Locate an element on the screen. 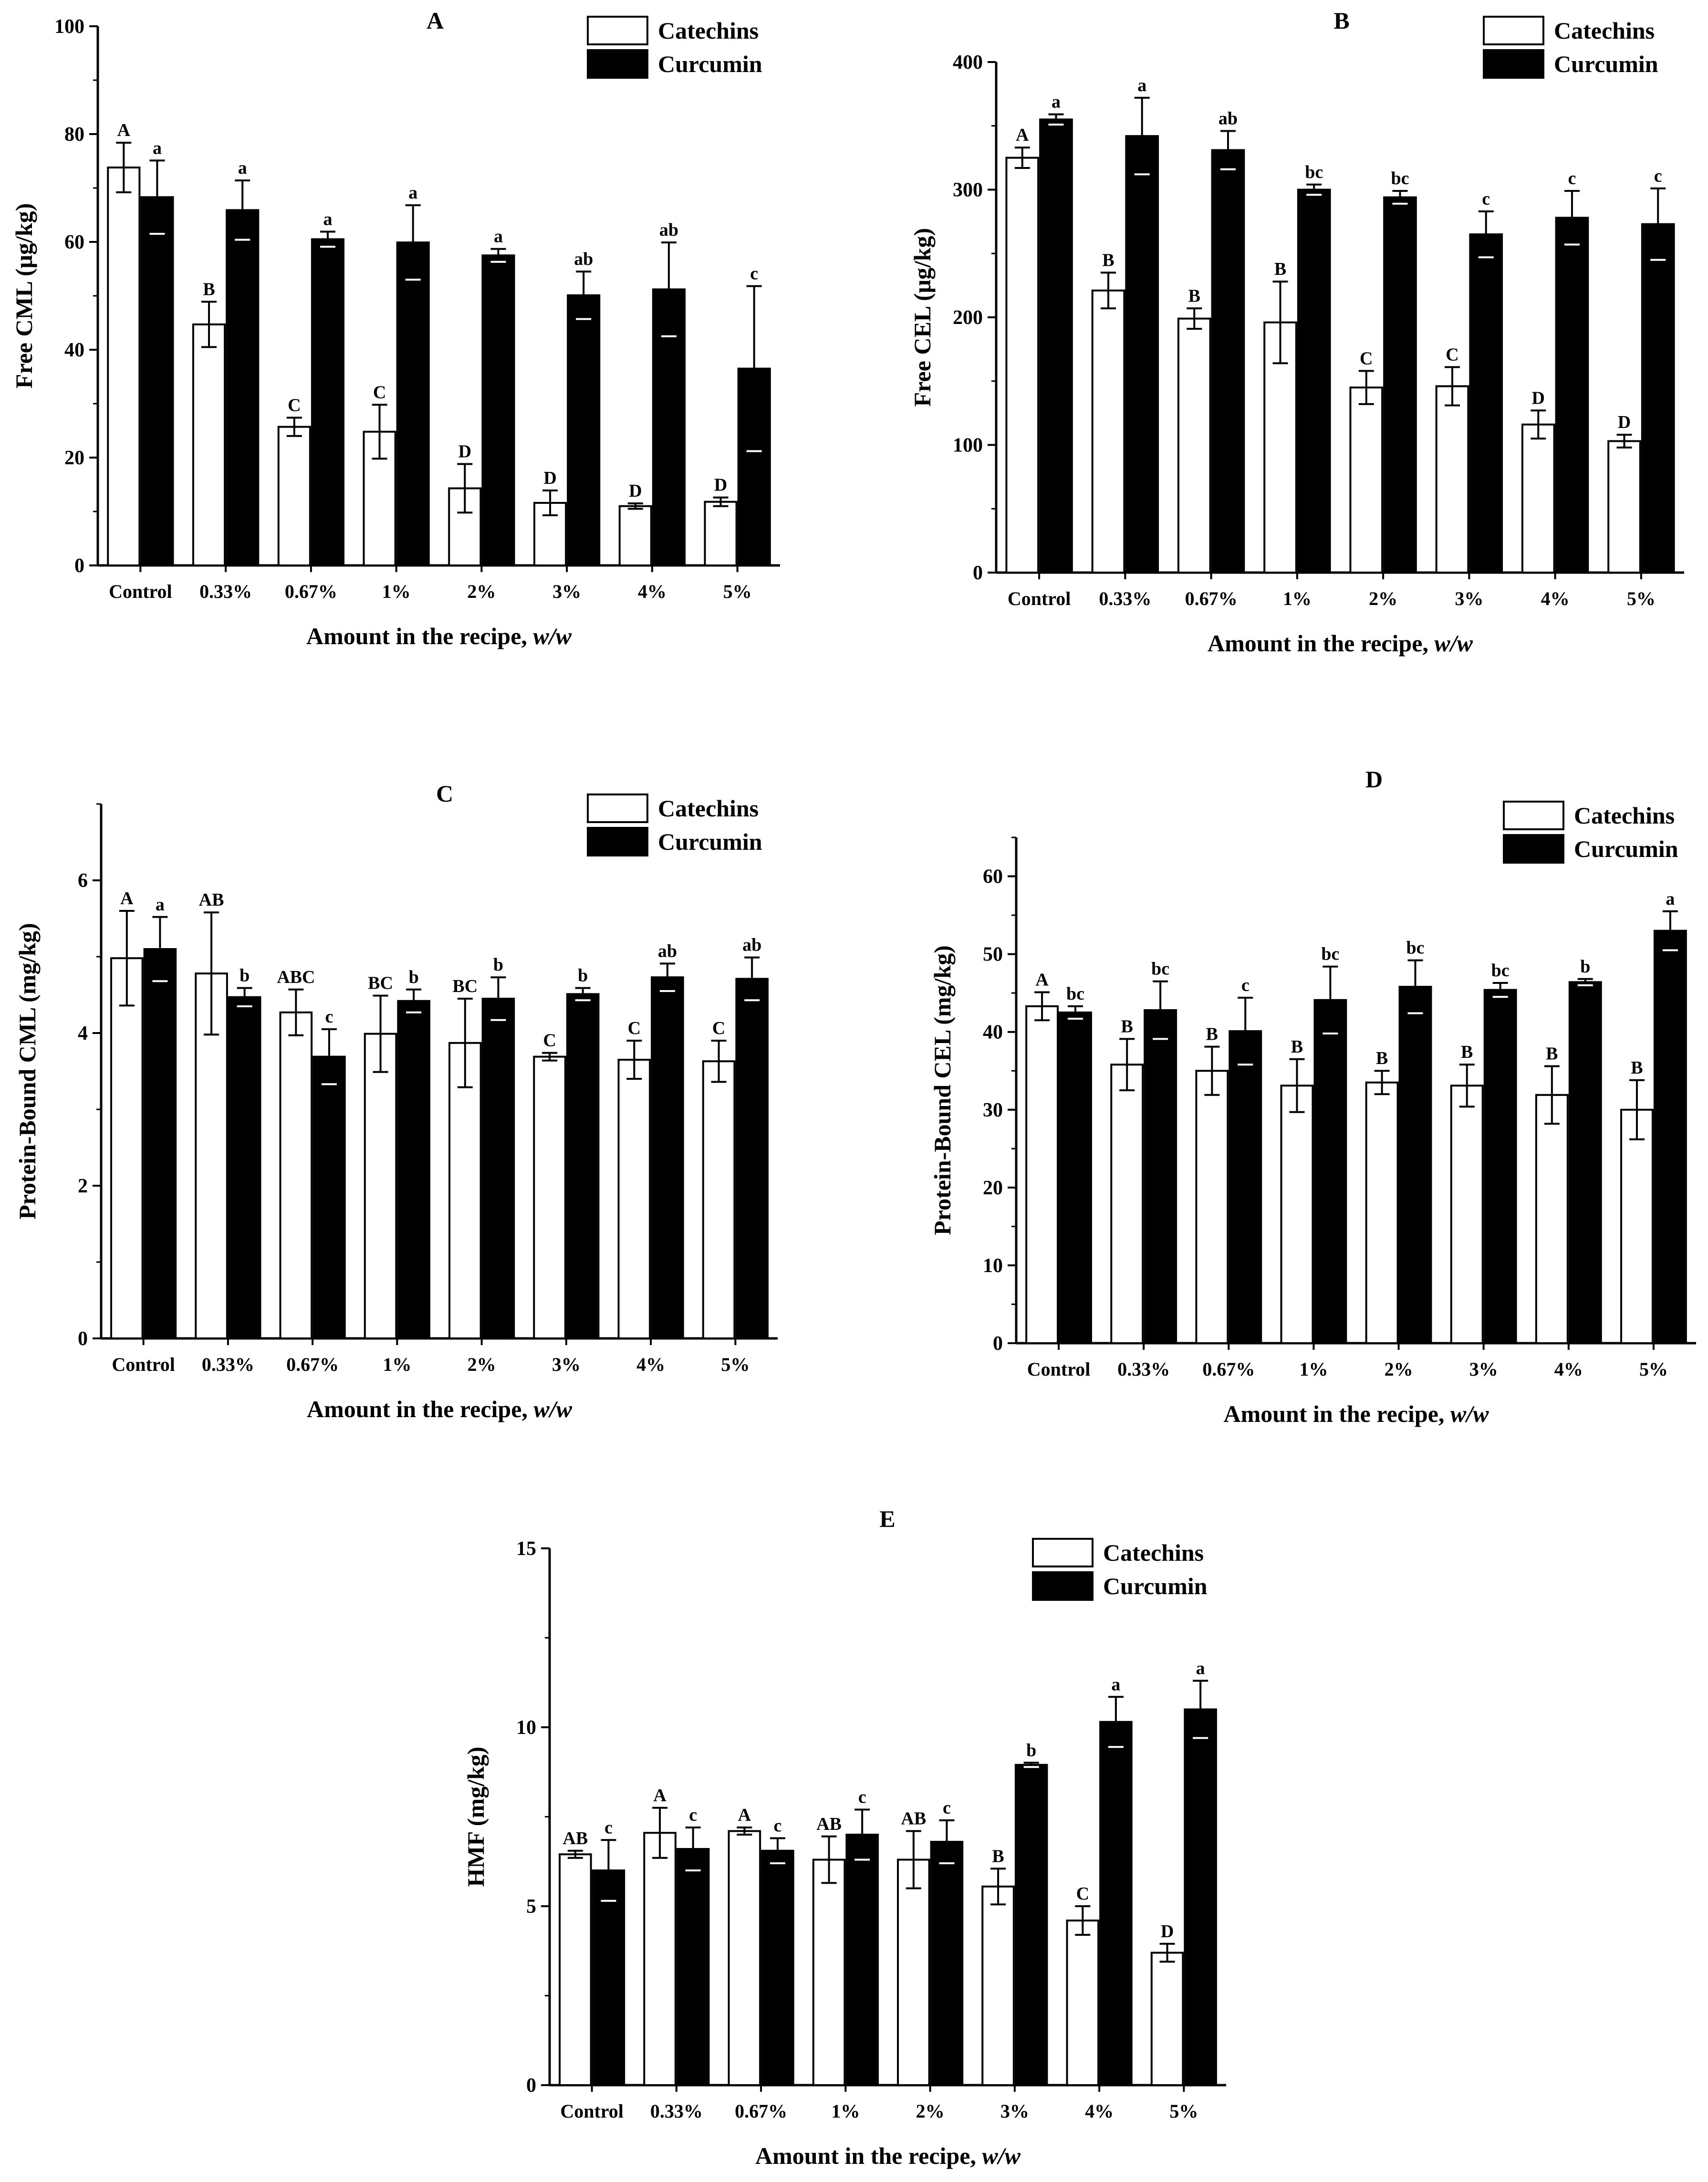  significance-letter: D is located at coordinates (1624, 422).